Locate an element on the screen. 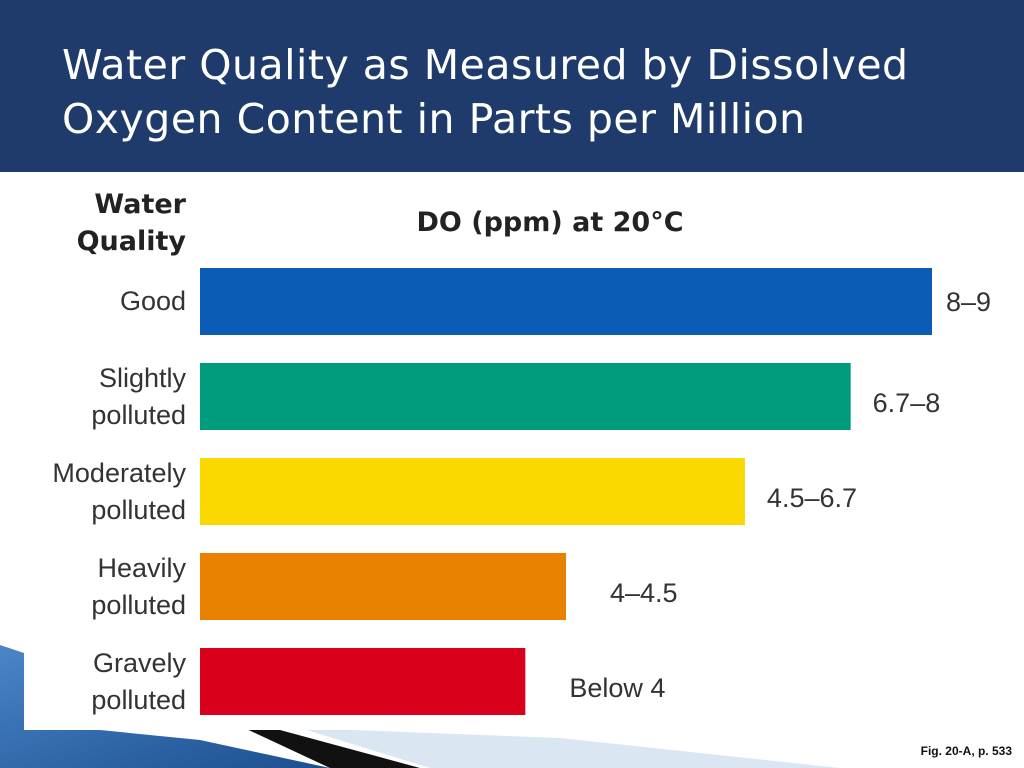 This screenshot has height=768, width=1024. category-label: Gravely polluted is located at coordinates (138, 681).